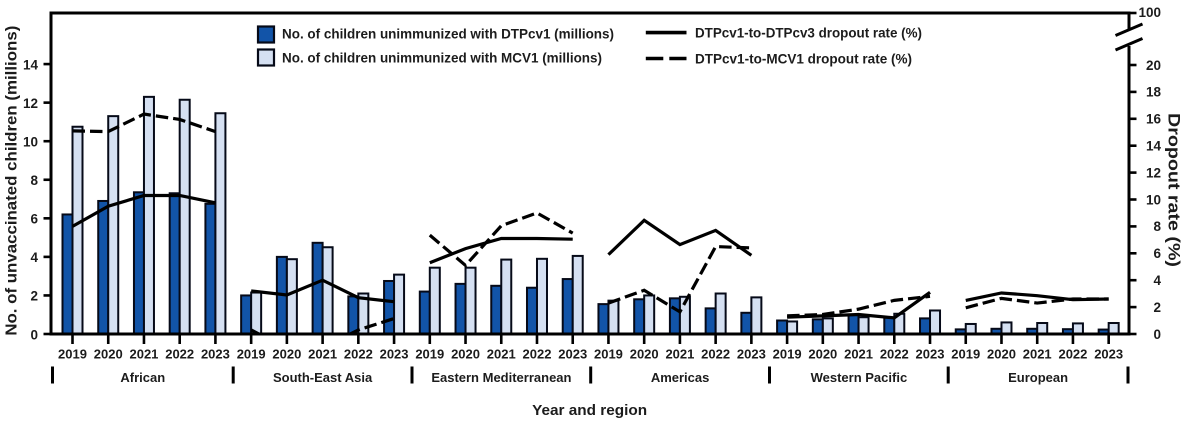 This screenshot has height=424, width=1185. What do you see at coordinates (1153, 65) in the screenshot?
I see `svg-text: 20` at bounding box center [1153, 65].